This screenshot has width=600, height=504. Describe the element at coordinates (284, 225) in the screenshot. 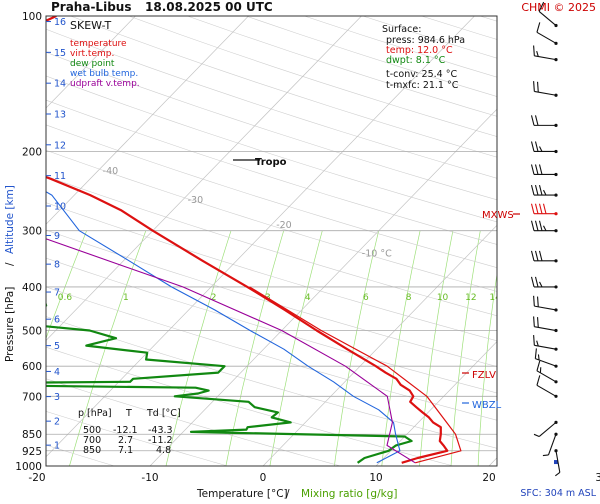

I see `isotherm-label--20: -20` at that location.